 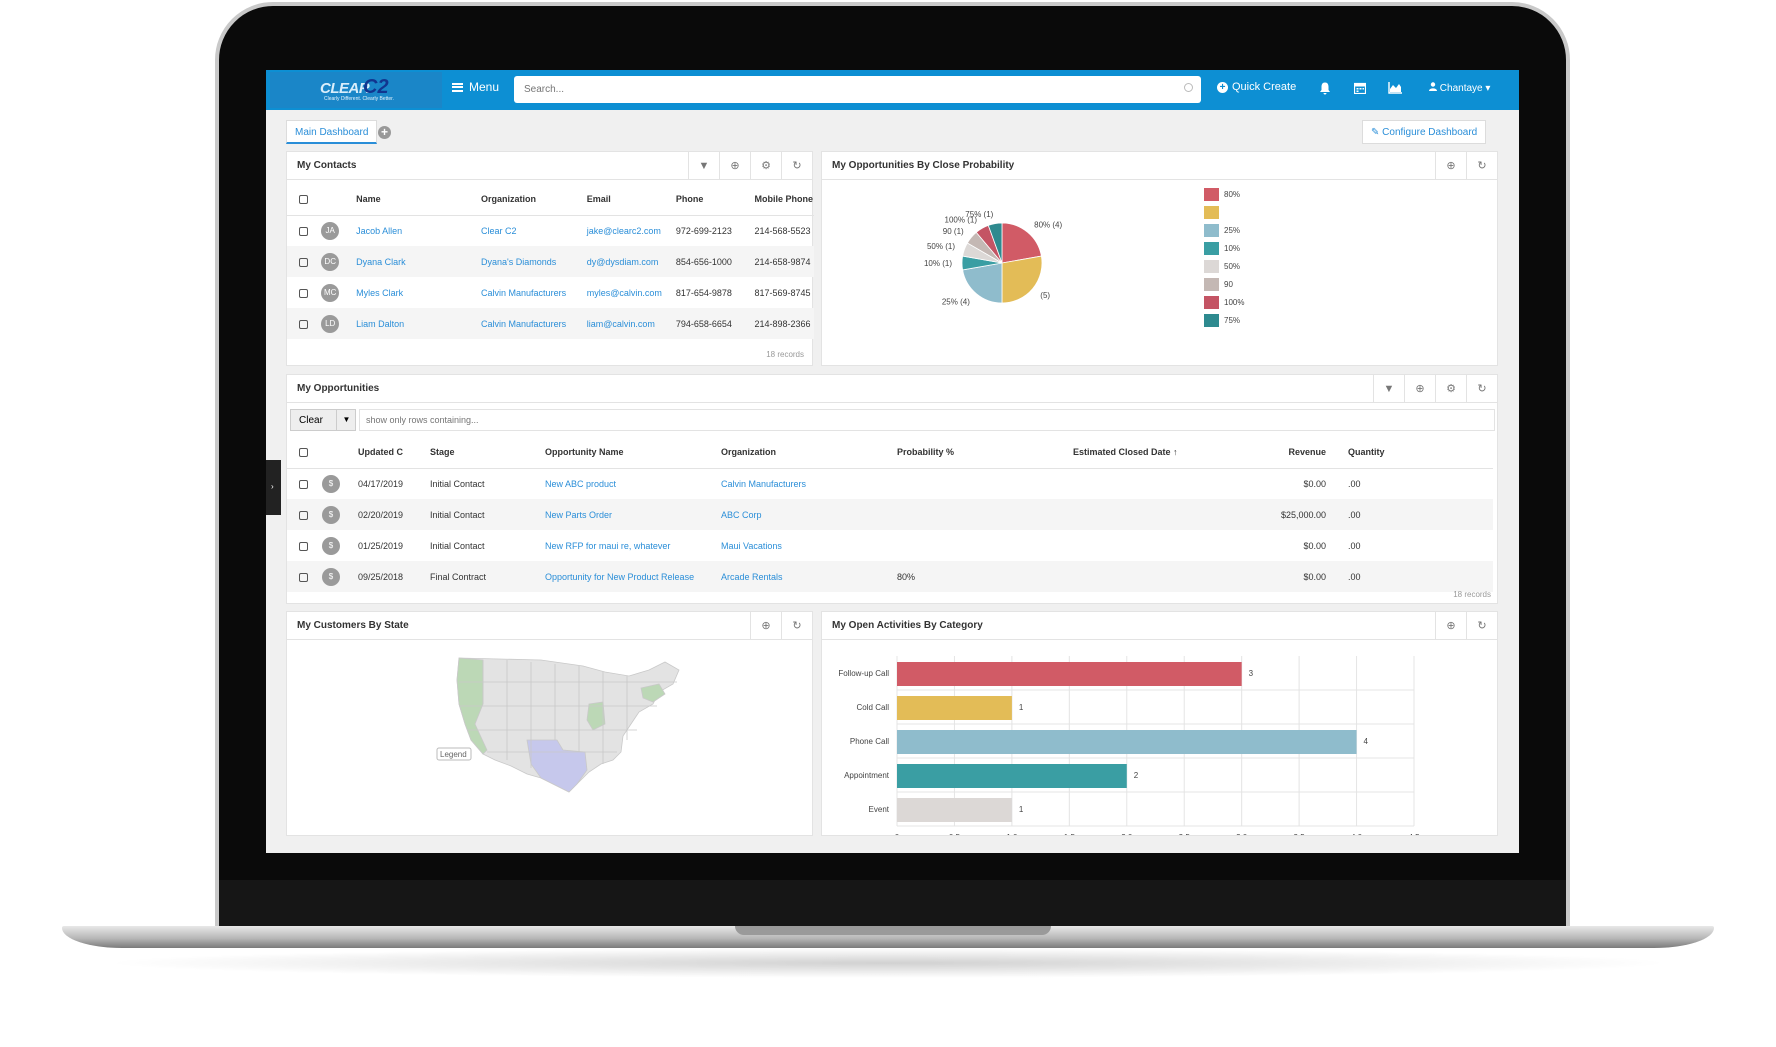 I want to click on caret-down-icon: ▼, so click(x=346, y=420).